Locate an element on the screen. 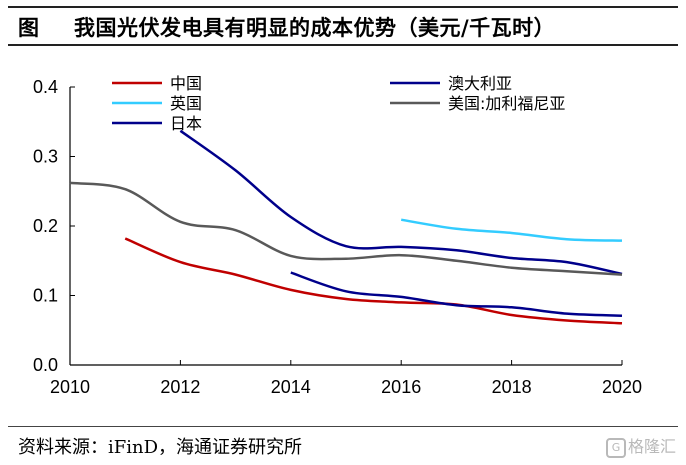  watermark-text: 格隆汇 is located at coordinates (652, 446).